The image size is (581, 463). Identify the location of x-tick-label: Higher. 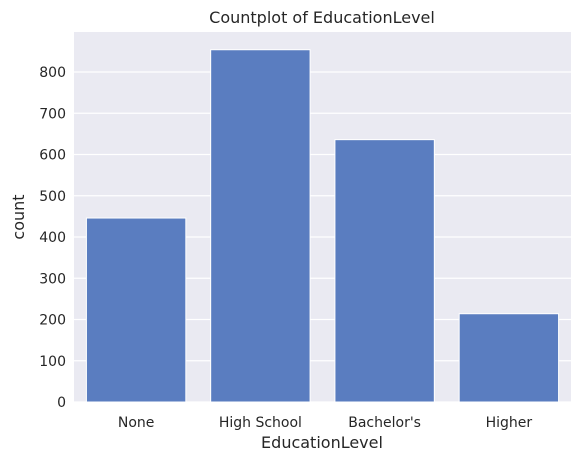
(509, 423).